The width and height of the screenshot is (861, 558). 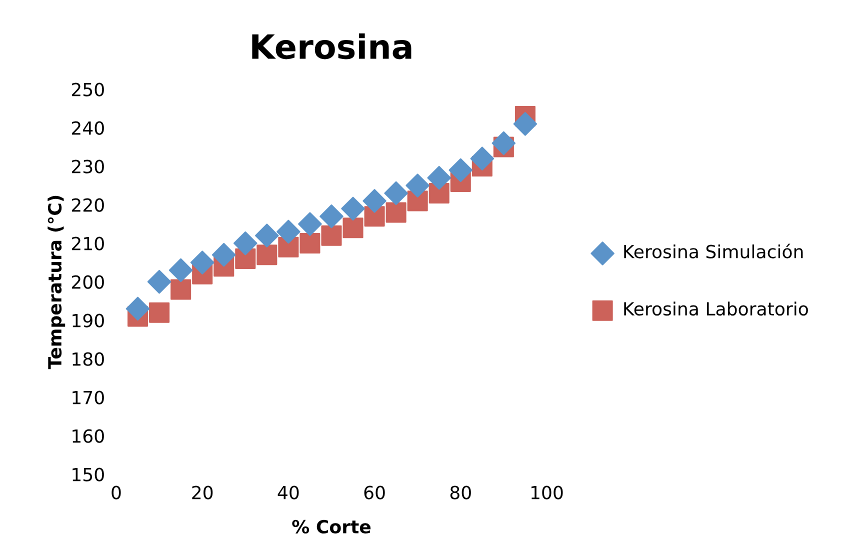 I want to click on x-axis-title: % Corte, so click(x=331, y=527).